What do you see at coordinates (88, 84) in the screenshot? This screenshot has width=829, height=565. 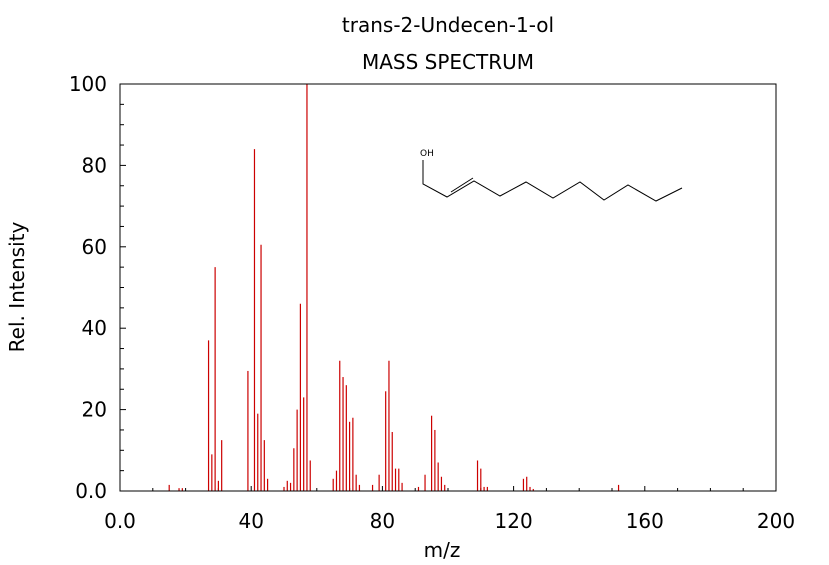 I see `y-tick-label: 100` at bounding box center [88, 84].